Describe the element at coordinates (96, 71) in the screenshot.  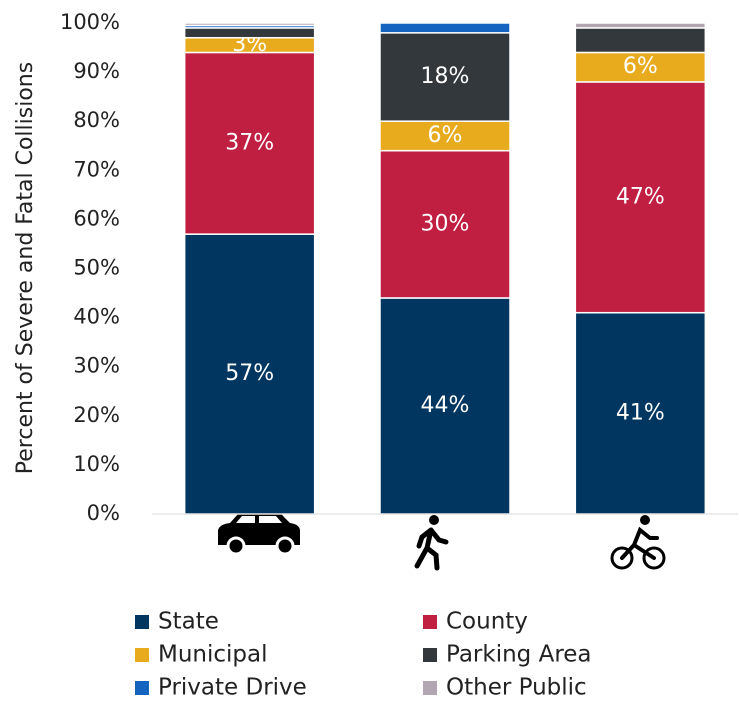
I see `y-tick-label: 90%` at that location.